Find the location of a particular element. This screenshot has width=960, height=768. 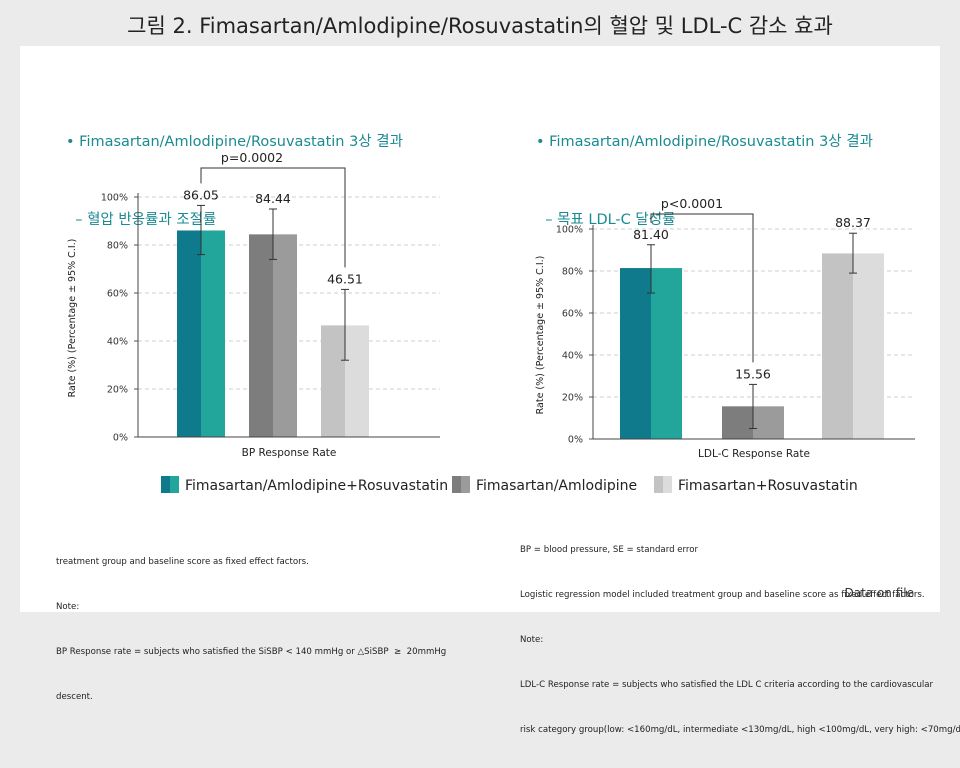

chart-1-bar-3-left is located at coordinates (333, 381).